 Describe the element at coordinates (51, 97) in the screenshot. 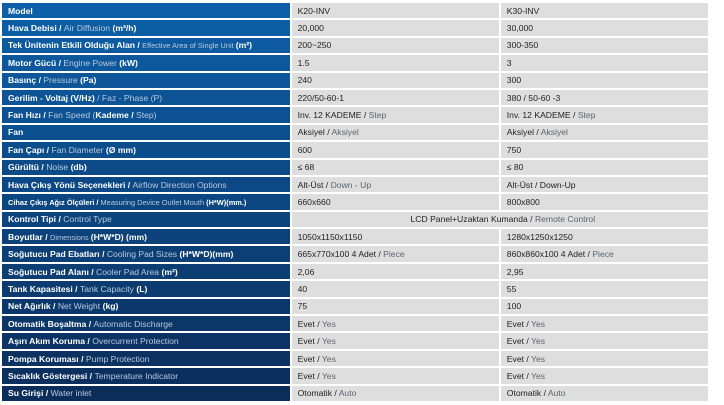

I see `text-segment: Gerilim - Voltaj (V/Hz)` at that location.